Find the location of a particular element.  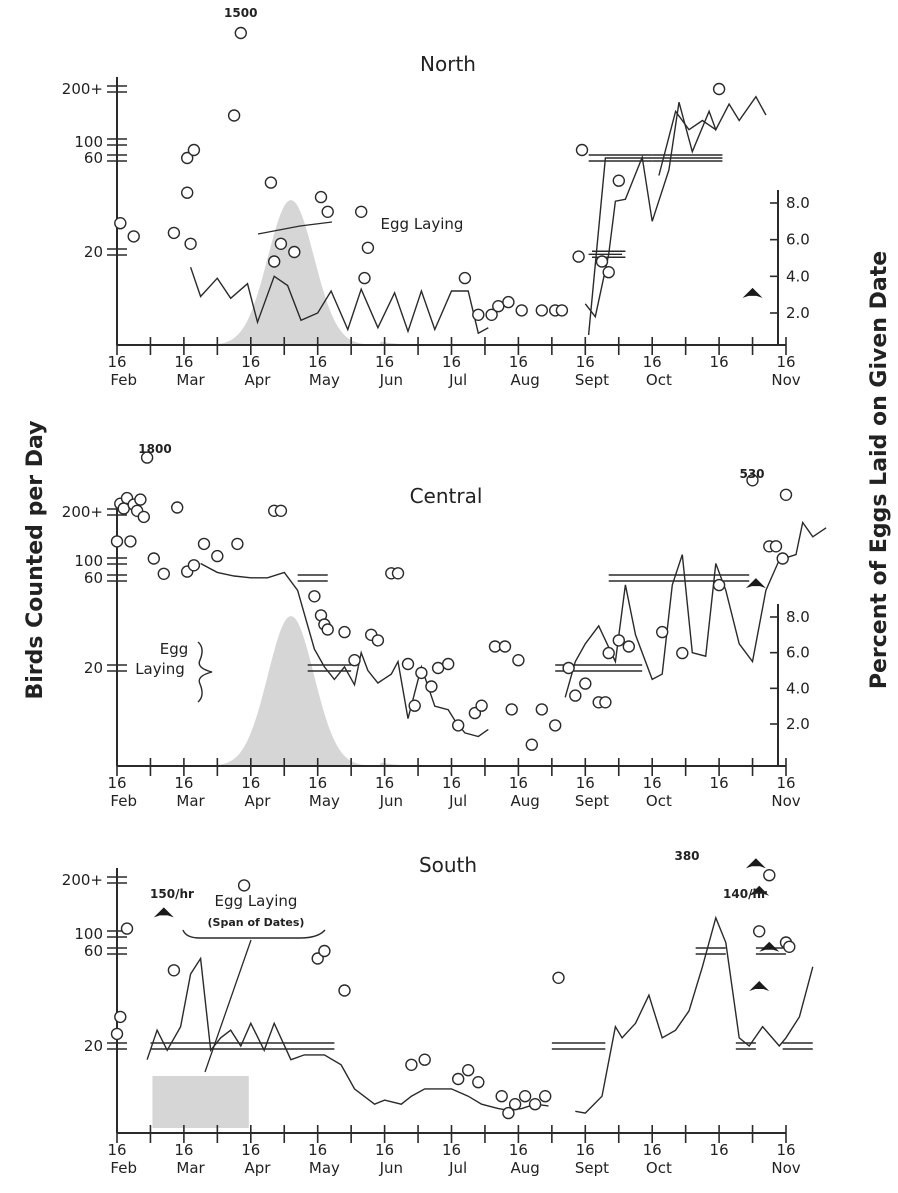

y-right-tick-label: 6.0 is located at coordinates (798, 240).